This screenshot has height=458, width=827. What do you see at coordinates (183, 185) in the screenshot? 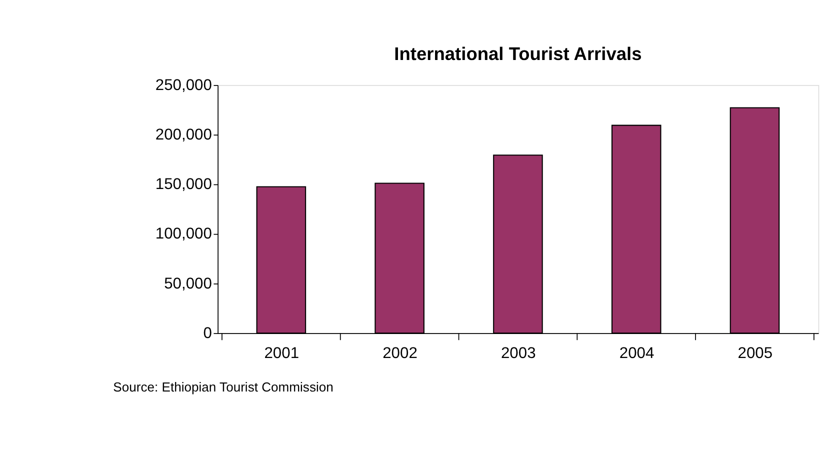
I see `y-tick-label: 150,000` at bounding box center [183, 185].